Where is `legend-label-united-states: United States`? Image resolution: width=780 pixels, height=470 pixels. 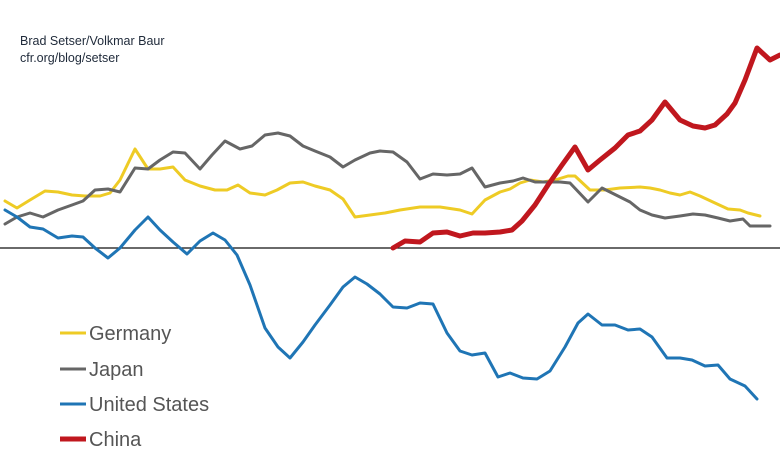 legend-label-united-states: United States is located at coordinates (149, 405).